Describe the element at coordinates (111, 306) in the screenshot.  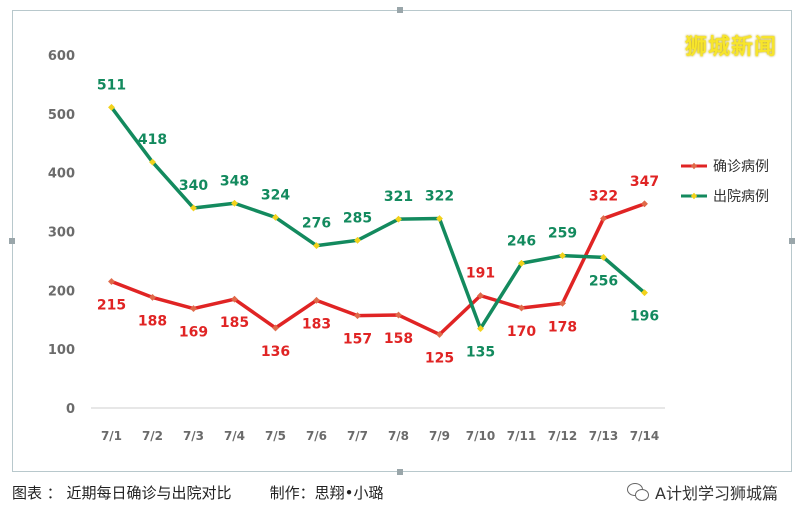
I see `data-label: 215` at that location.